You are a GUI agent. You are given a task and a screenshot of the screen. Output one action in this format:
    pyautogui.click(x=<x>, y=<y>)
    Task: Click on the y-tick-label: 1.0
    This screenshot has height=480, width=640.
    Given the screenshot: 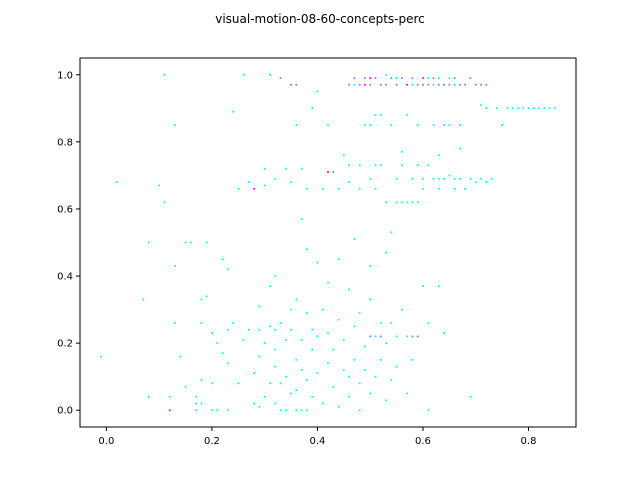 What is the action you would take?
    pyautogui.click(x=65, y=75)
    